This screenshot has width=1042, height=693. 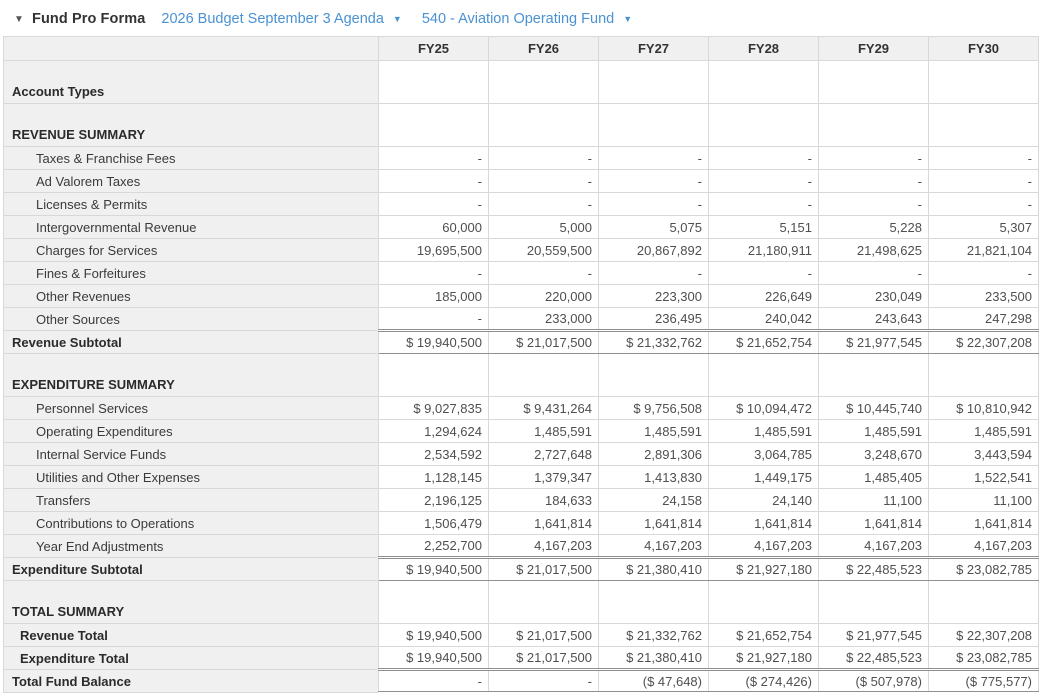 What do you see at coordinates (653, 477) in the screenshot?
I see `cell-fy27: 1,413,830` at bounding box center [653, 477].